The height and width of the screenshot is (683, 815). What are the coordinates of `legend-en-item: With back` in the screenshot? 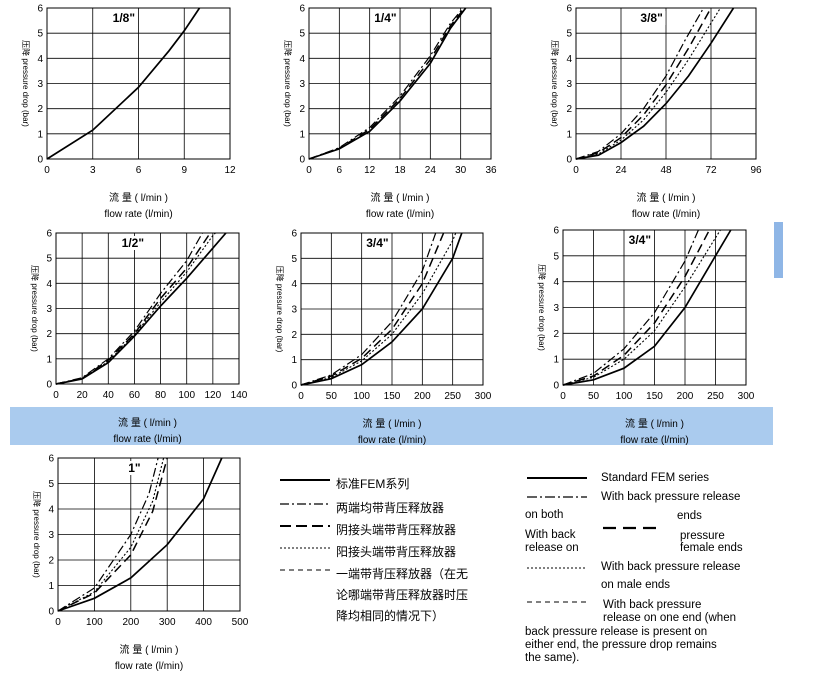 It's located at (550, 535).